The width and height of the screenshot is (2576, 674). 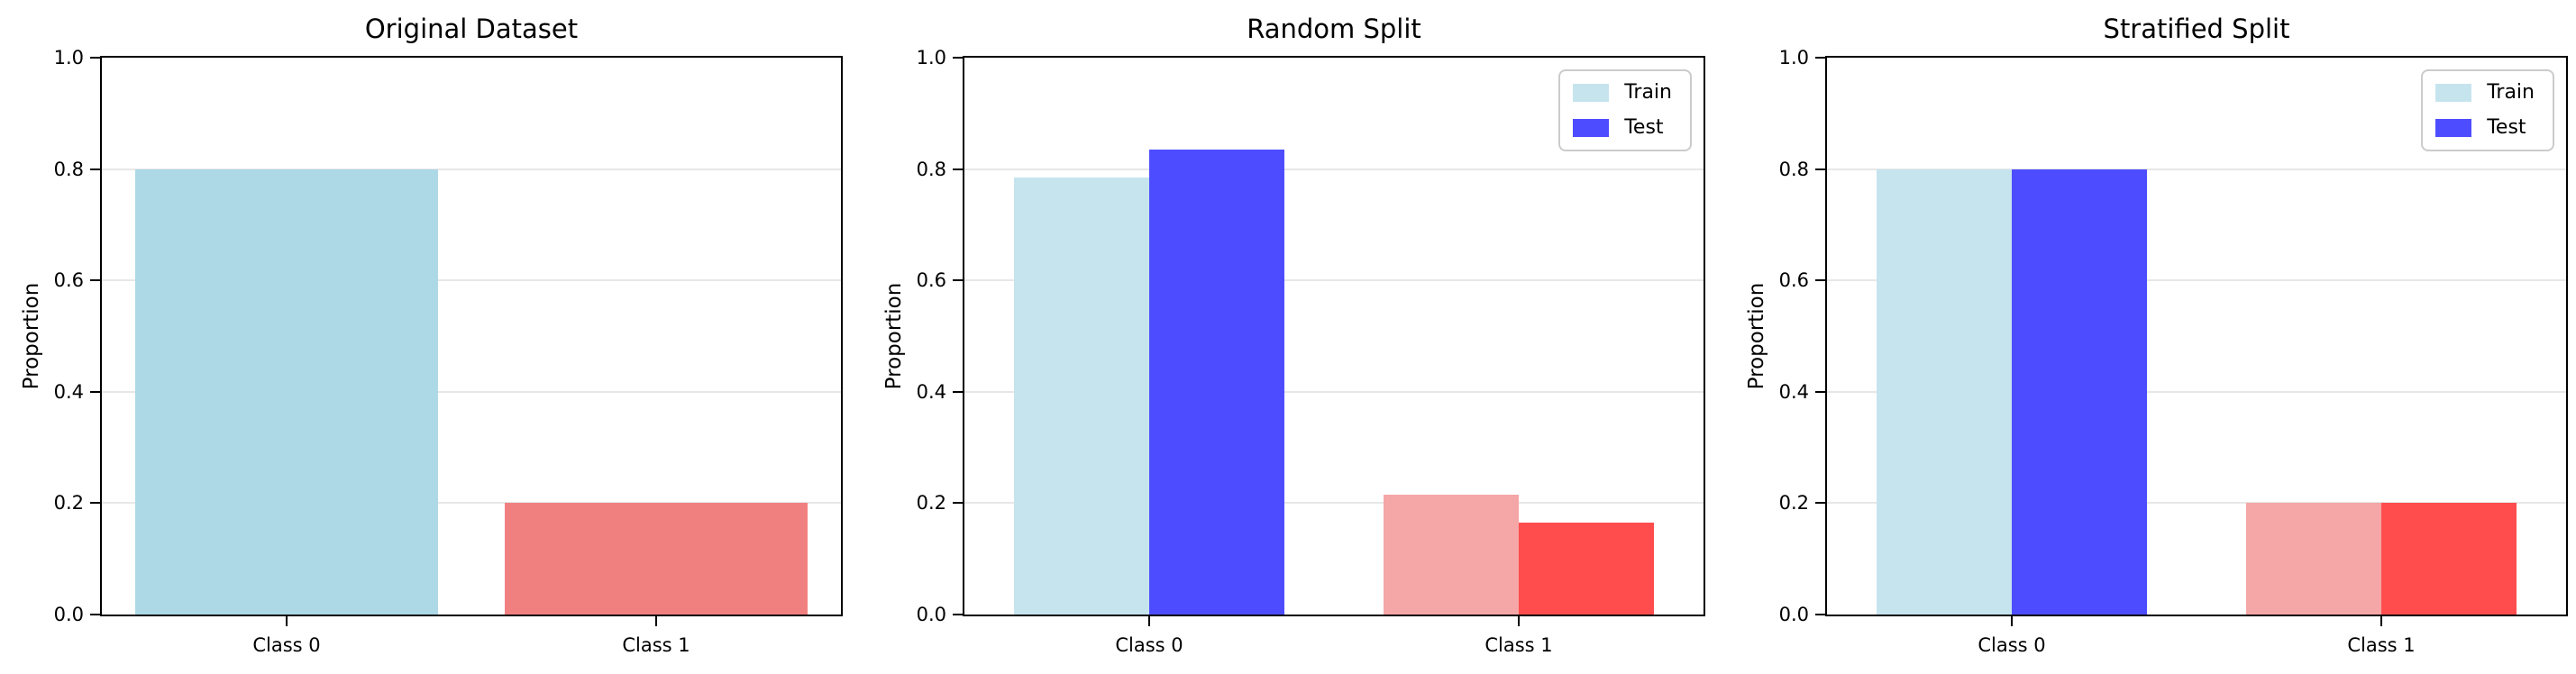 I want to click on chart-title: Stratified Split, so click(x=2196, y=29).